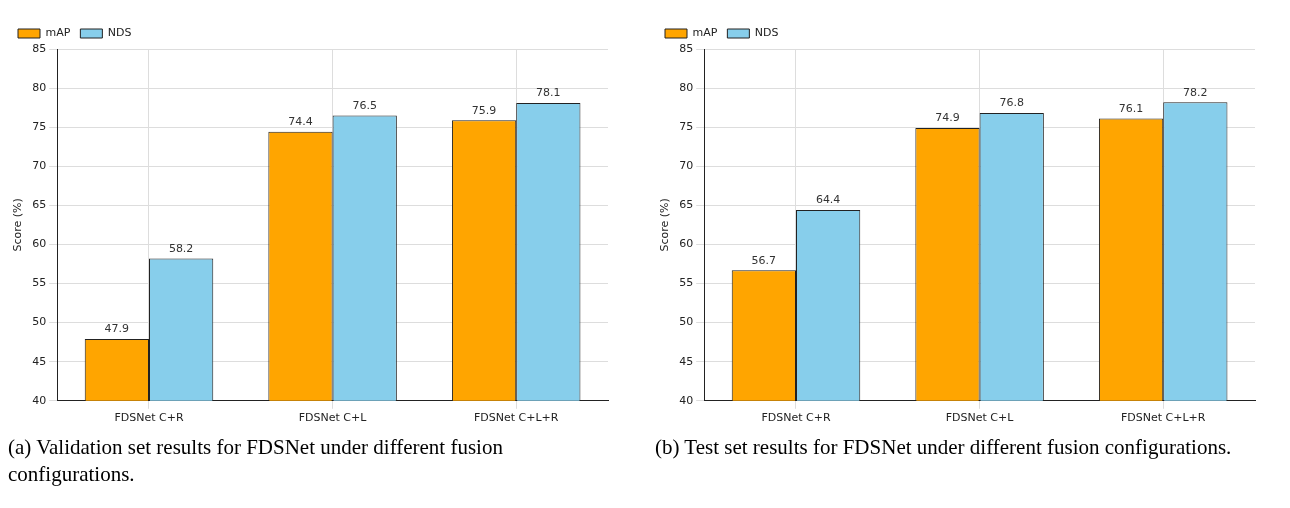  Describe the element at coordinates (764, 260) in the screenshot. I see `data-label: 56.7` at that location.